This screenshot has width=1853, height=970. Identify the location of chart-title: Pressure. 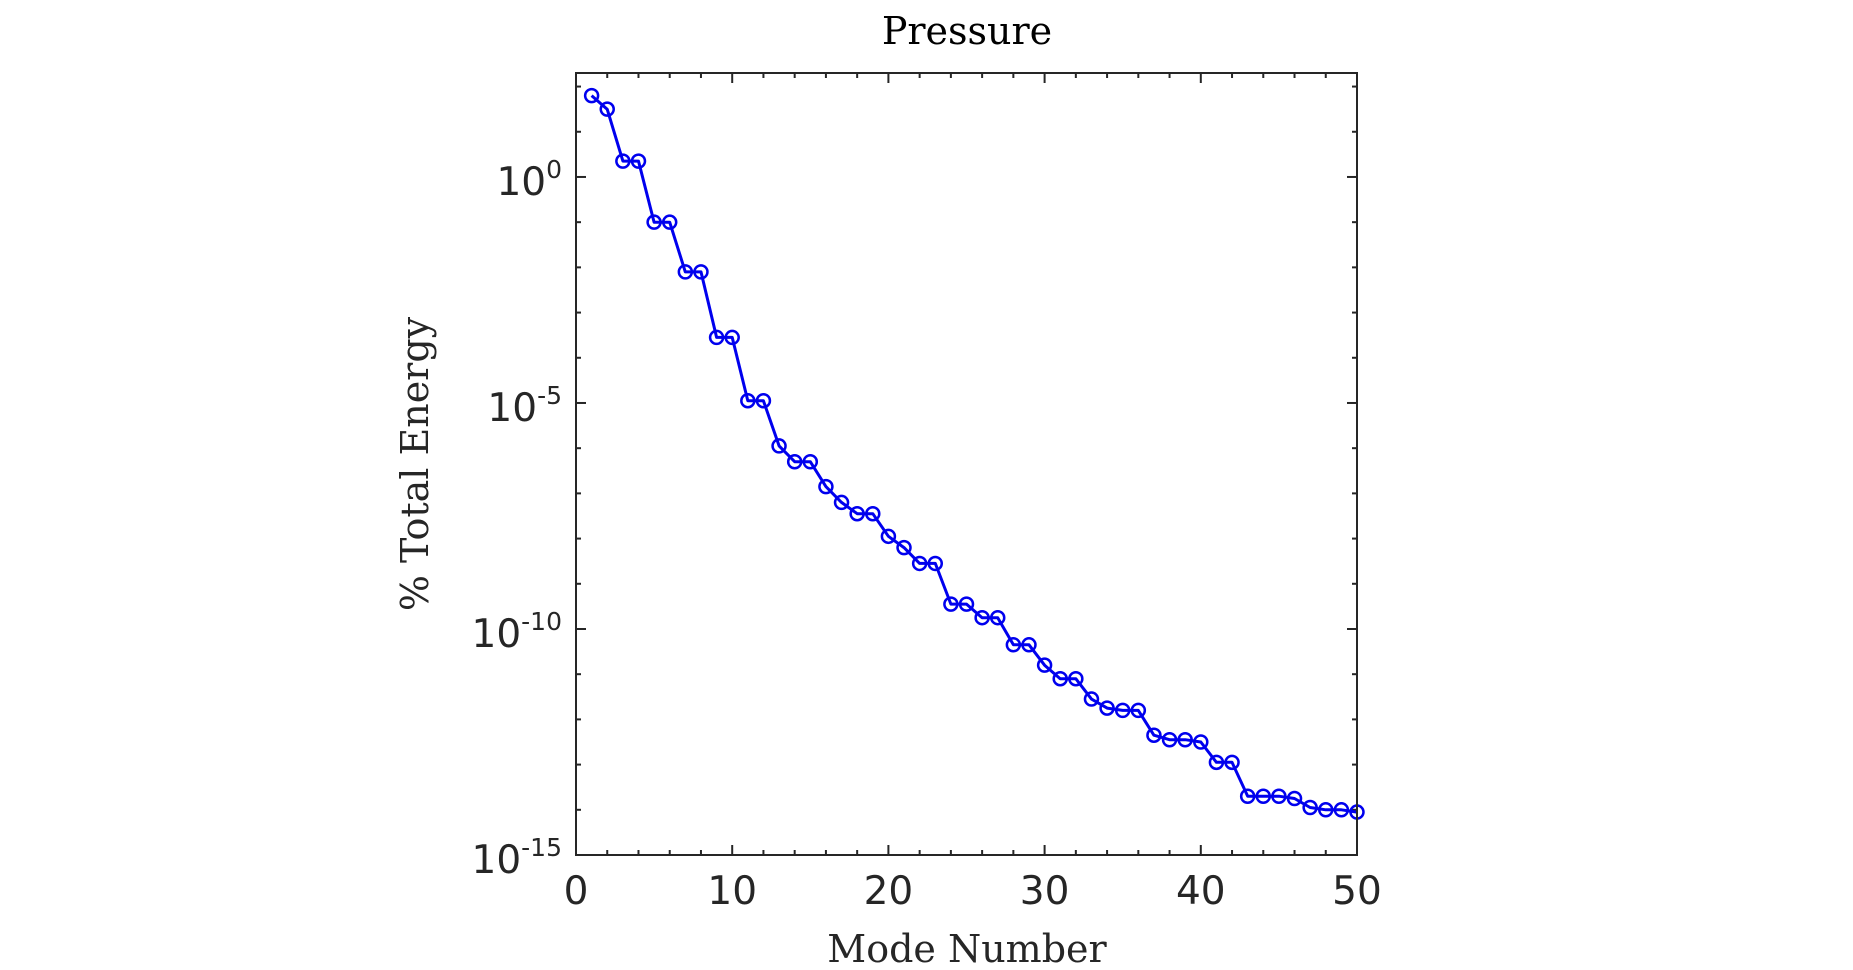
(967, 31).